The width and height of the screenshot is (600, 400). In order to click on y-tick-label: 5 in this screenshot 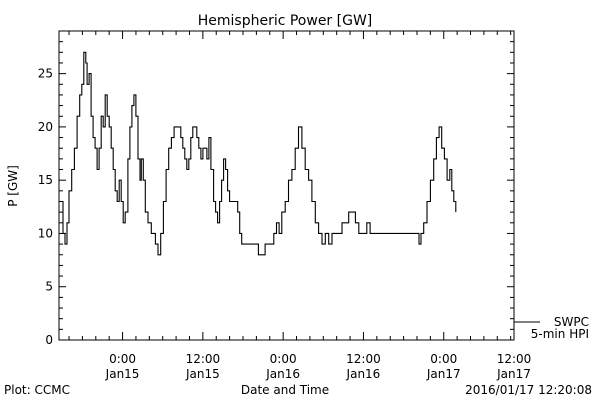, I will do `click(49, 287)`.